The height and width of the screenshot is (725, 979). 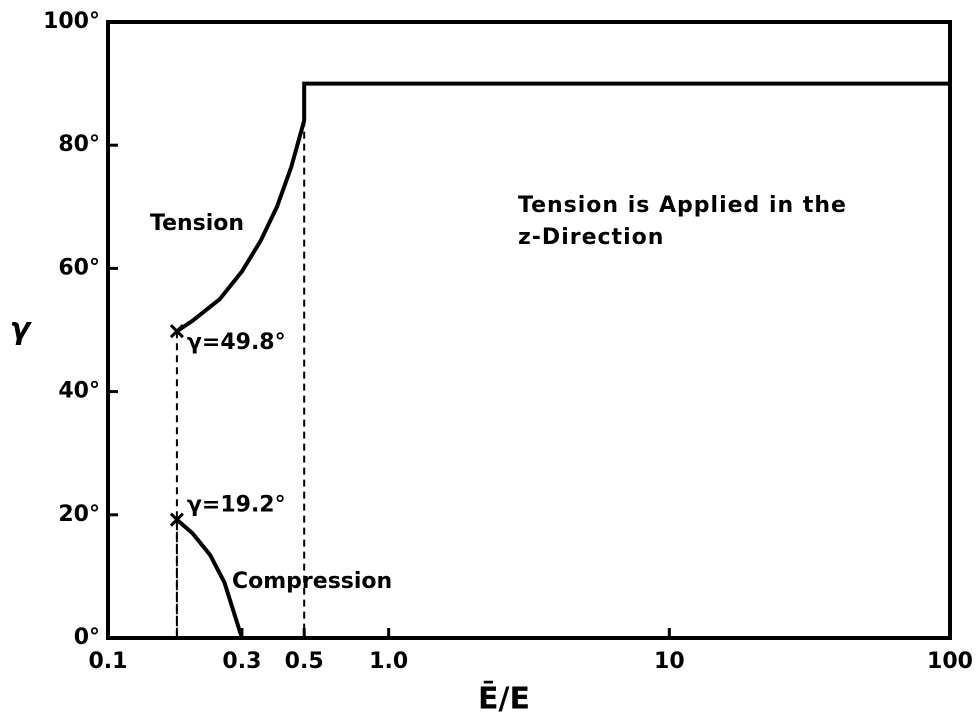 What do you see at coordinates (236, 342) in the screenshot?
I see `marker-label: γ=49.8°` at bounding box center [236, 342].